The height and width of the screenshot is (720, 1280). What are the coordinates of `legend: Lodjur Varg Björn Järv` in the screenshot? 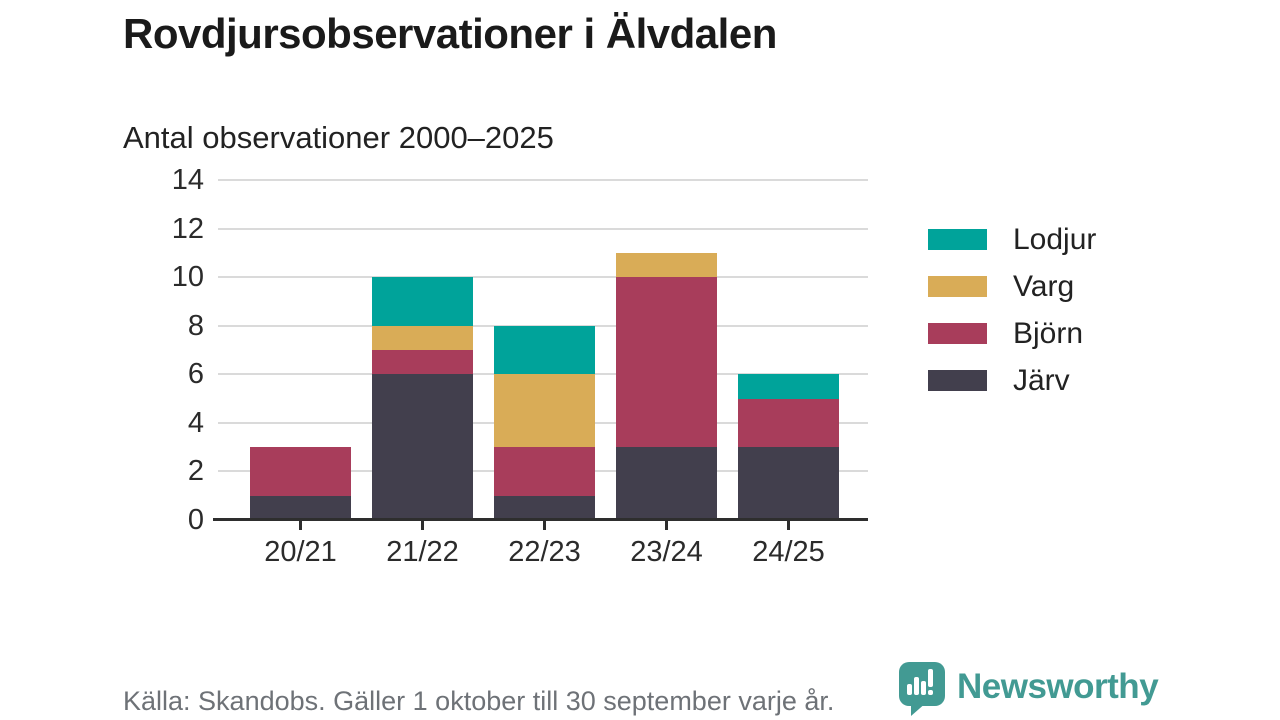 It's located at (1012, 316).